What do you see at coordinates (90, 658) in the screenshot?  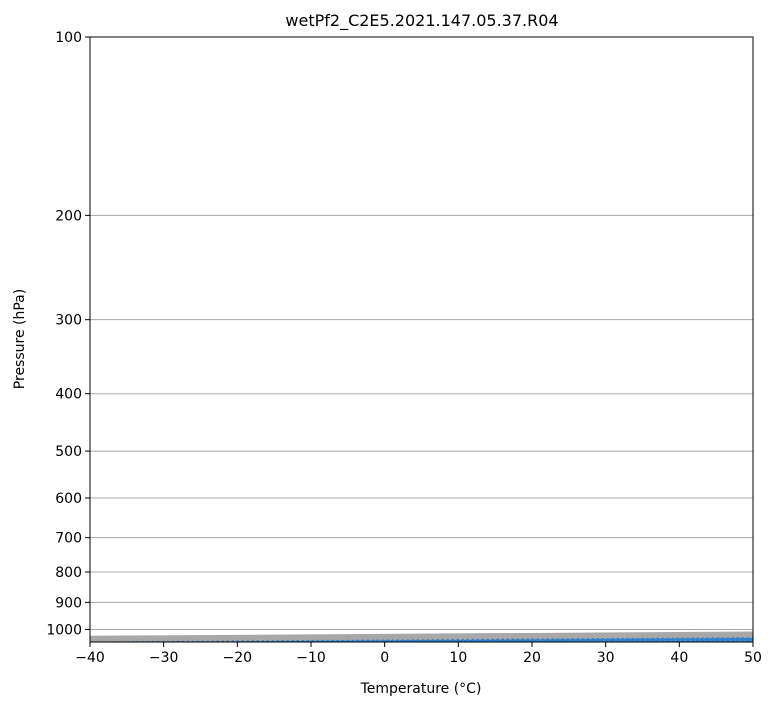 I see `x-tick-label: −40` at bounding box center [90, 658].